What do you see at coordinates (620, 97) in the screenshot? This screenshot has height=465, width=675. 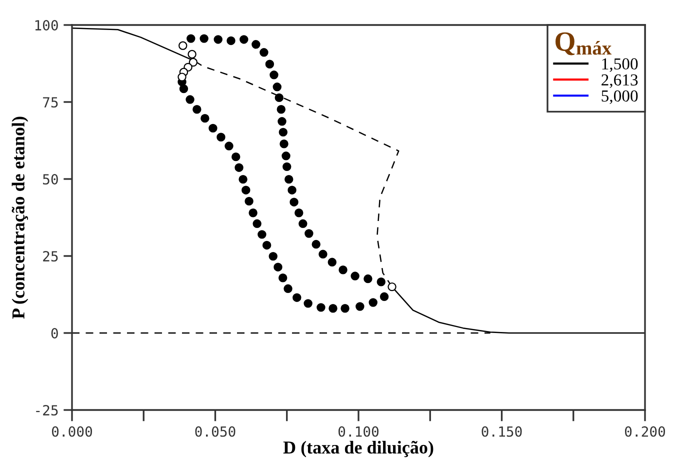 I see `legend-label: 5,000` at bounding box center [620, 97].